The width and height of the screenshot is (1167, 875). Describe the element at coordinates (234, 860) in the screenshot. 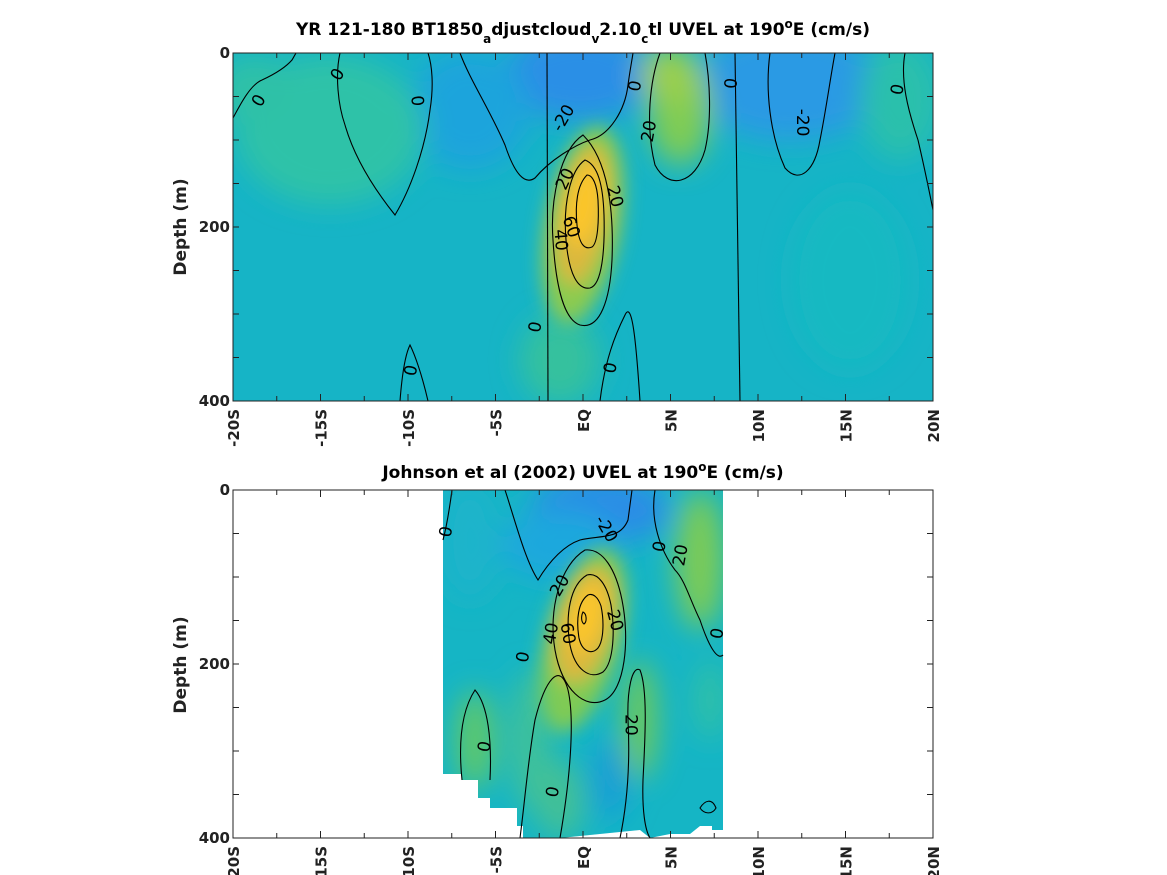

I see `bottom-x-tick-label: -20S` at that location.